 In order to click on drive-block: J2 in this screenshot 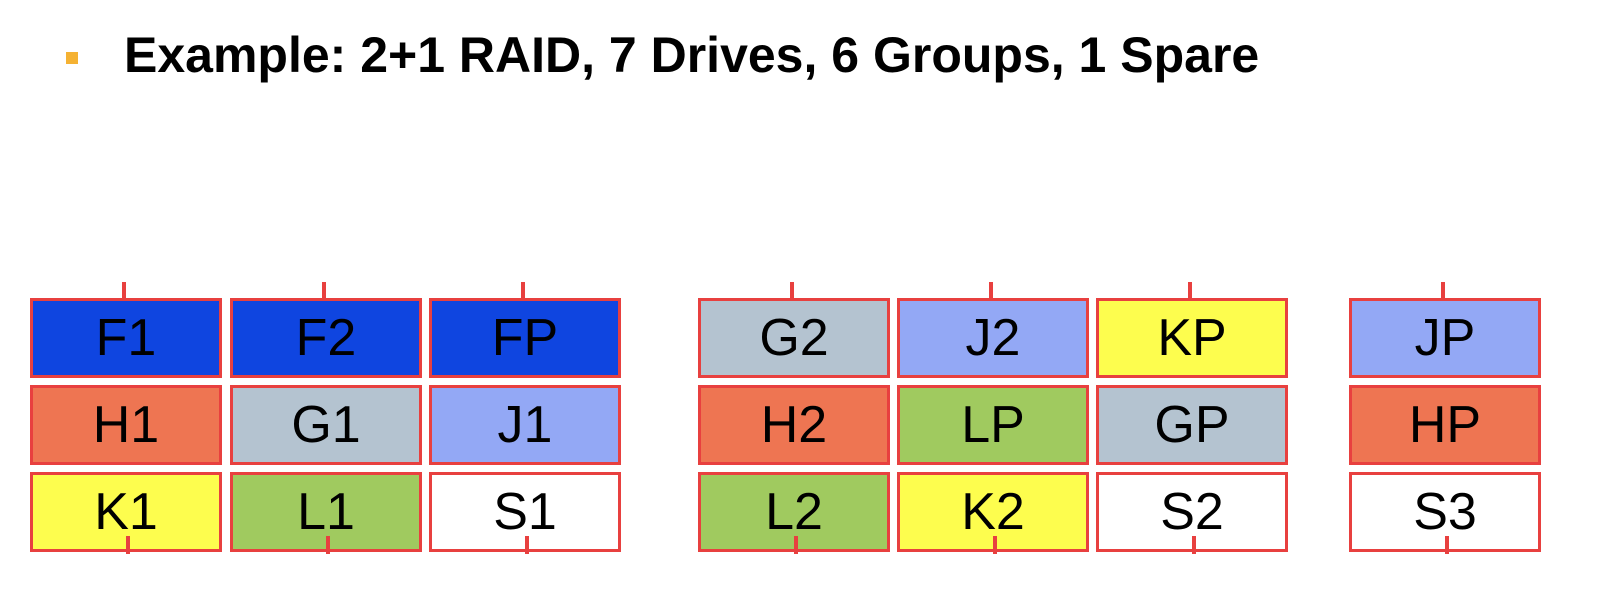, I will do `click(993, 338)`.